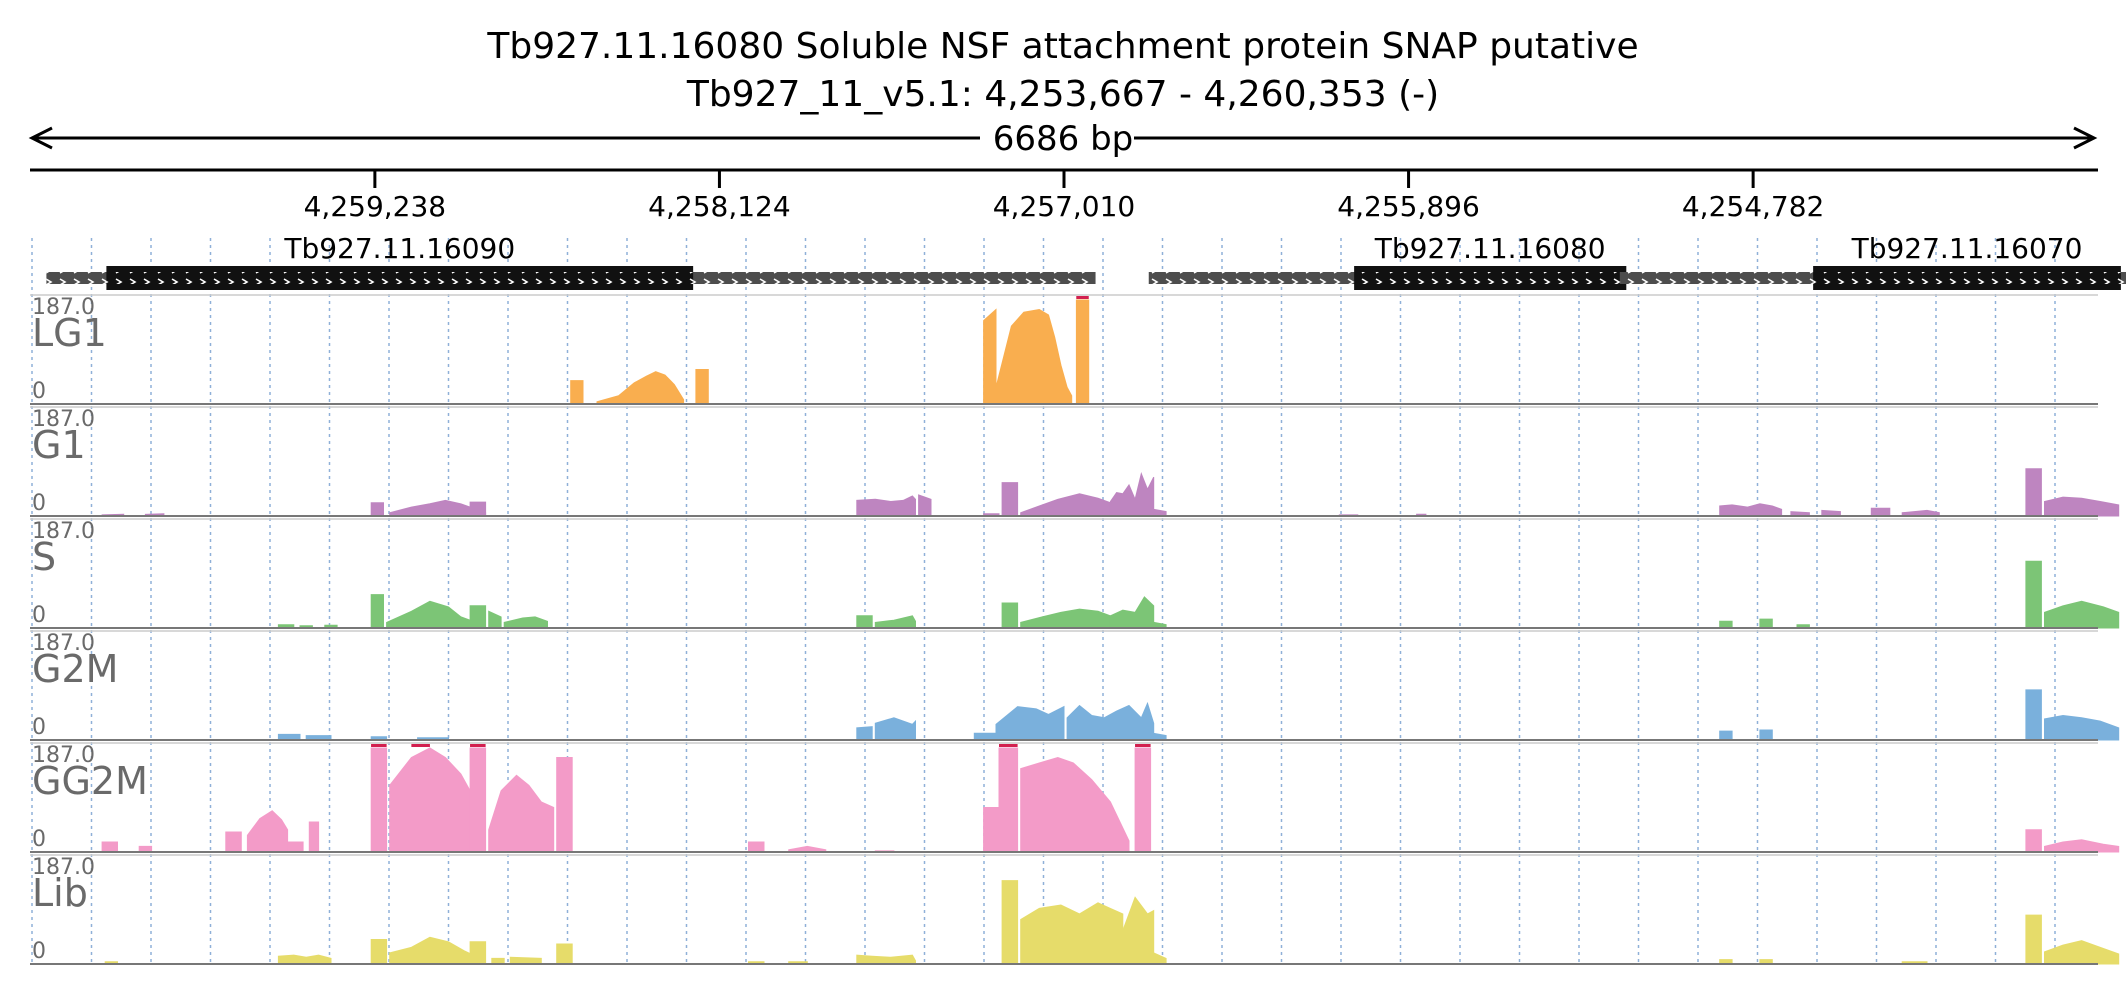 This screenshot has width=2126, height=1000. Describe the element at coordinates (90, 781) in the screenshot. I see `track-name-label: GG2M` at that location.